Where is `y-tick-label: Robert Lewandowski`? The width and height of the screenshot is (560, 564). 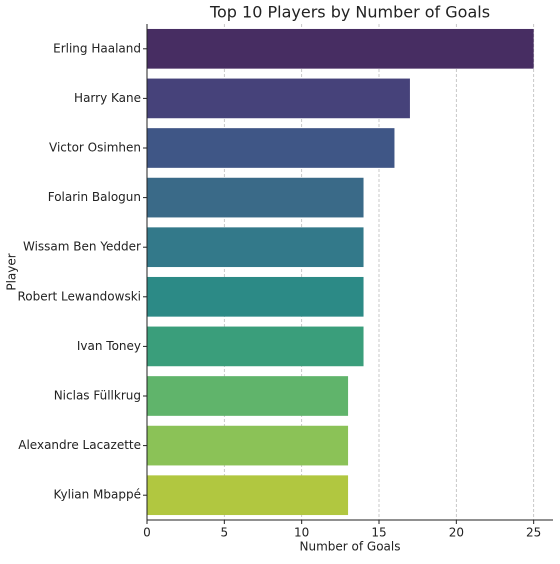
y-tick-label: Robert Lewandowski is located at coordinates (79, 296).